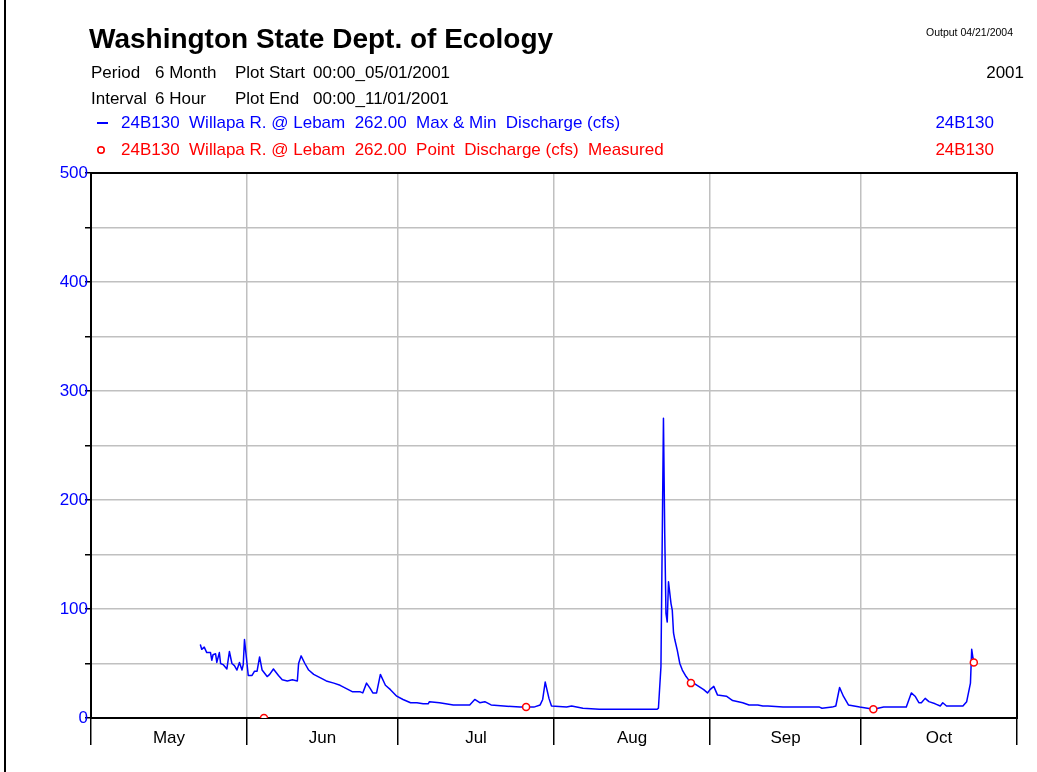 The image size is (1037, 772). What do you see at coordinates (785, 737) in the screenshot?
I see `x-tick-label: Sep` at bounding box center [785, 737].